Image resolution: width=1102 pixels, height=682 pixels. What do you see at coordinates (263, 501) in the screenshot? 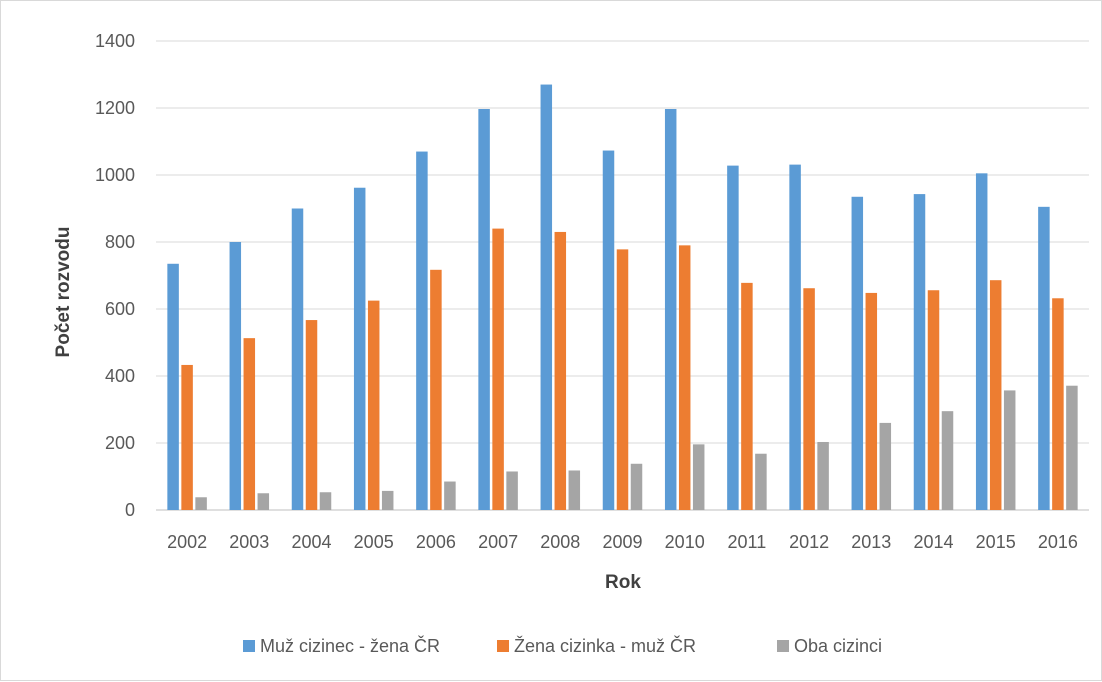
I see `bar-3-2003` at bounding box center [263, 501].